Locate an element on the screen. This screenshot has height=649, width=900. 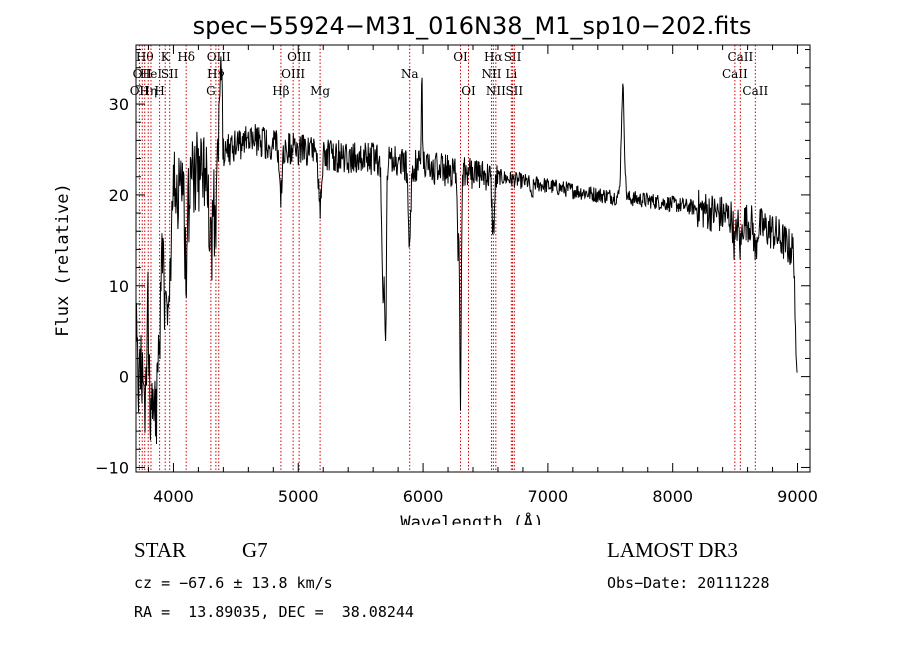
chart-title: spec−55924−M31_016N38_M1_sp10−202.fits is located at coordinates (472, 26).